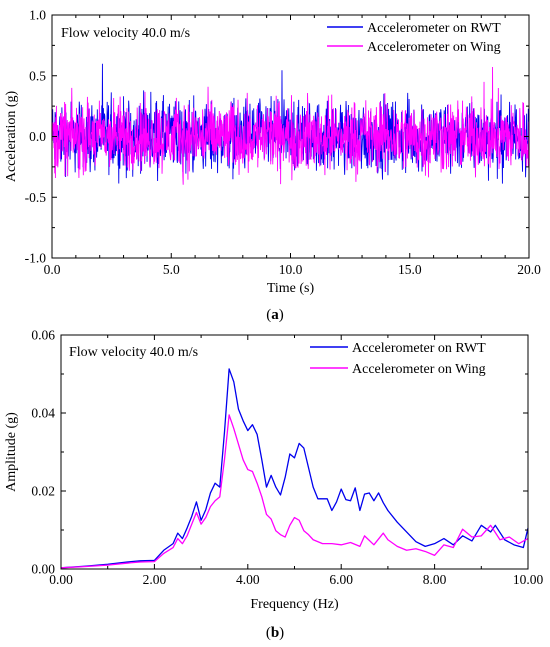 The width and height of the screenshot is (550, 647). I want to click on x-tick-label: 4.00, so click(248, 579).